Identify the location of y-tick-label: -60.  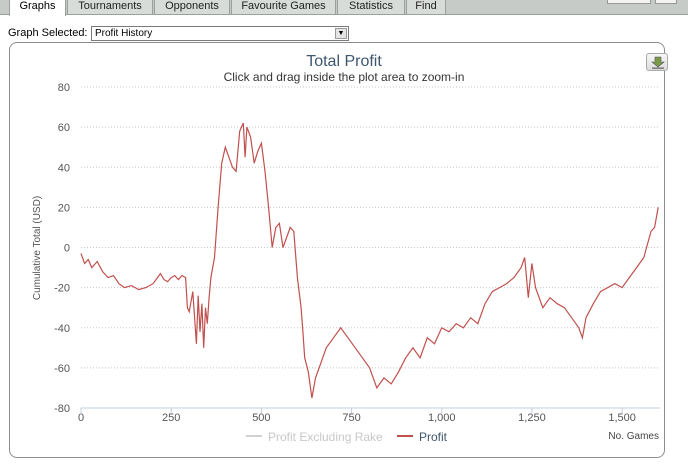
(62, 369).